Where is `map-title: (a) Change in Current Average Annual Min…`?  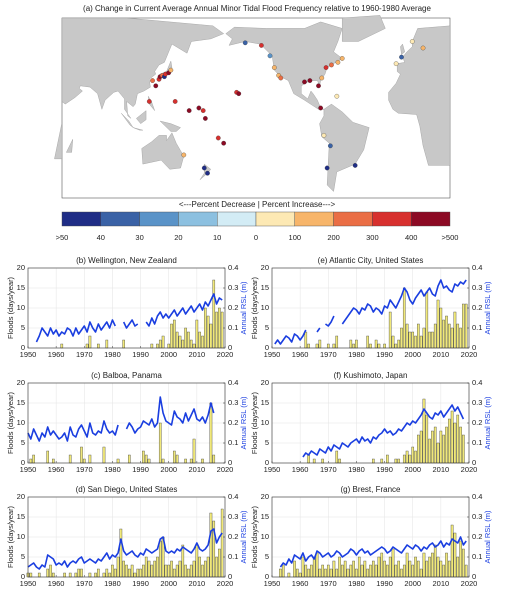 map-title: (a) Change in Current Average Annual Min… is located at coordinates (257, 8).